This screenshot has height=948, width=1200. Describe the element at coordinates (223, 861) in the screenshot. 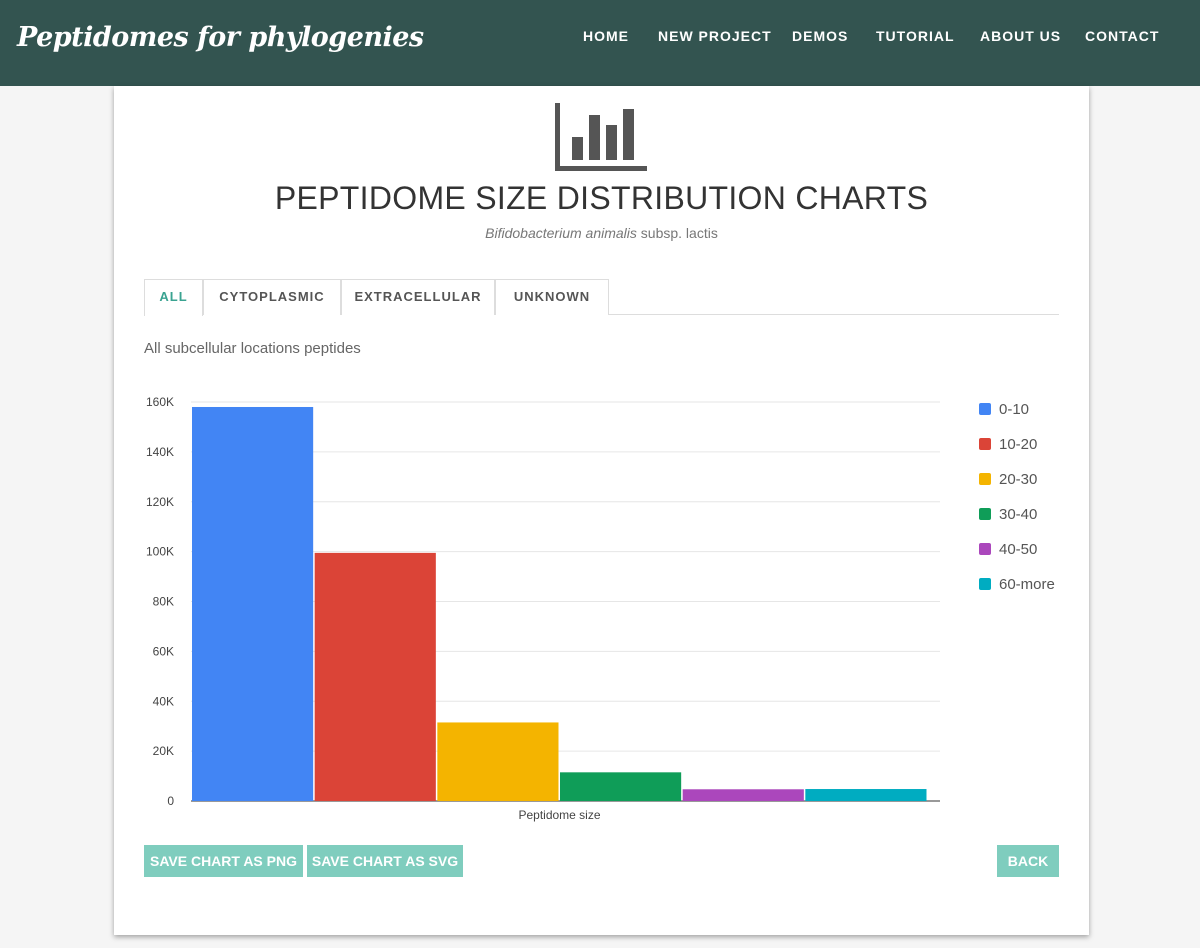

I see `save-png-button: SAVE CHART AS PNG` at that location.